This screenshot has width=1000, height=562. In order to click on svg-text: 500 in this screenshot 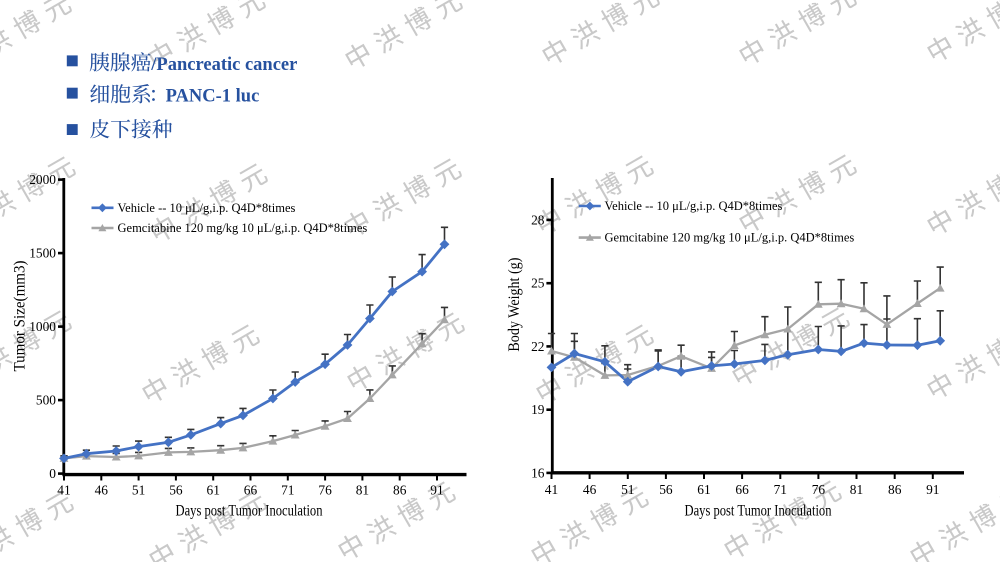, I will do `click(46, 400)`.